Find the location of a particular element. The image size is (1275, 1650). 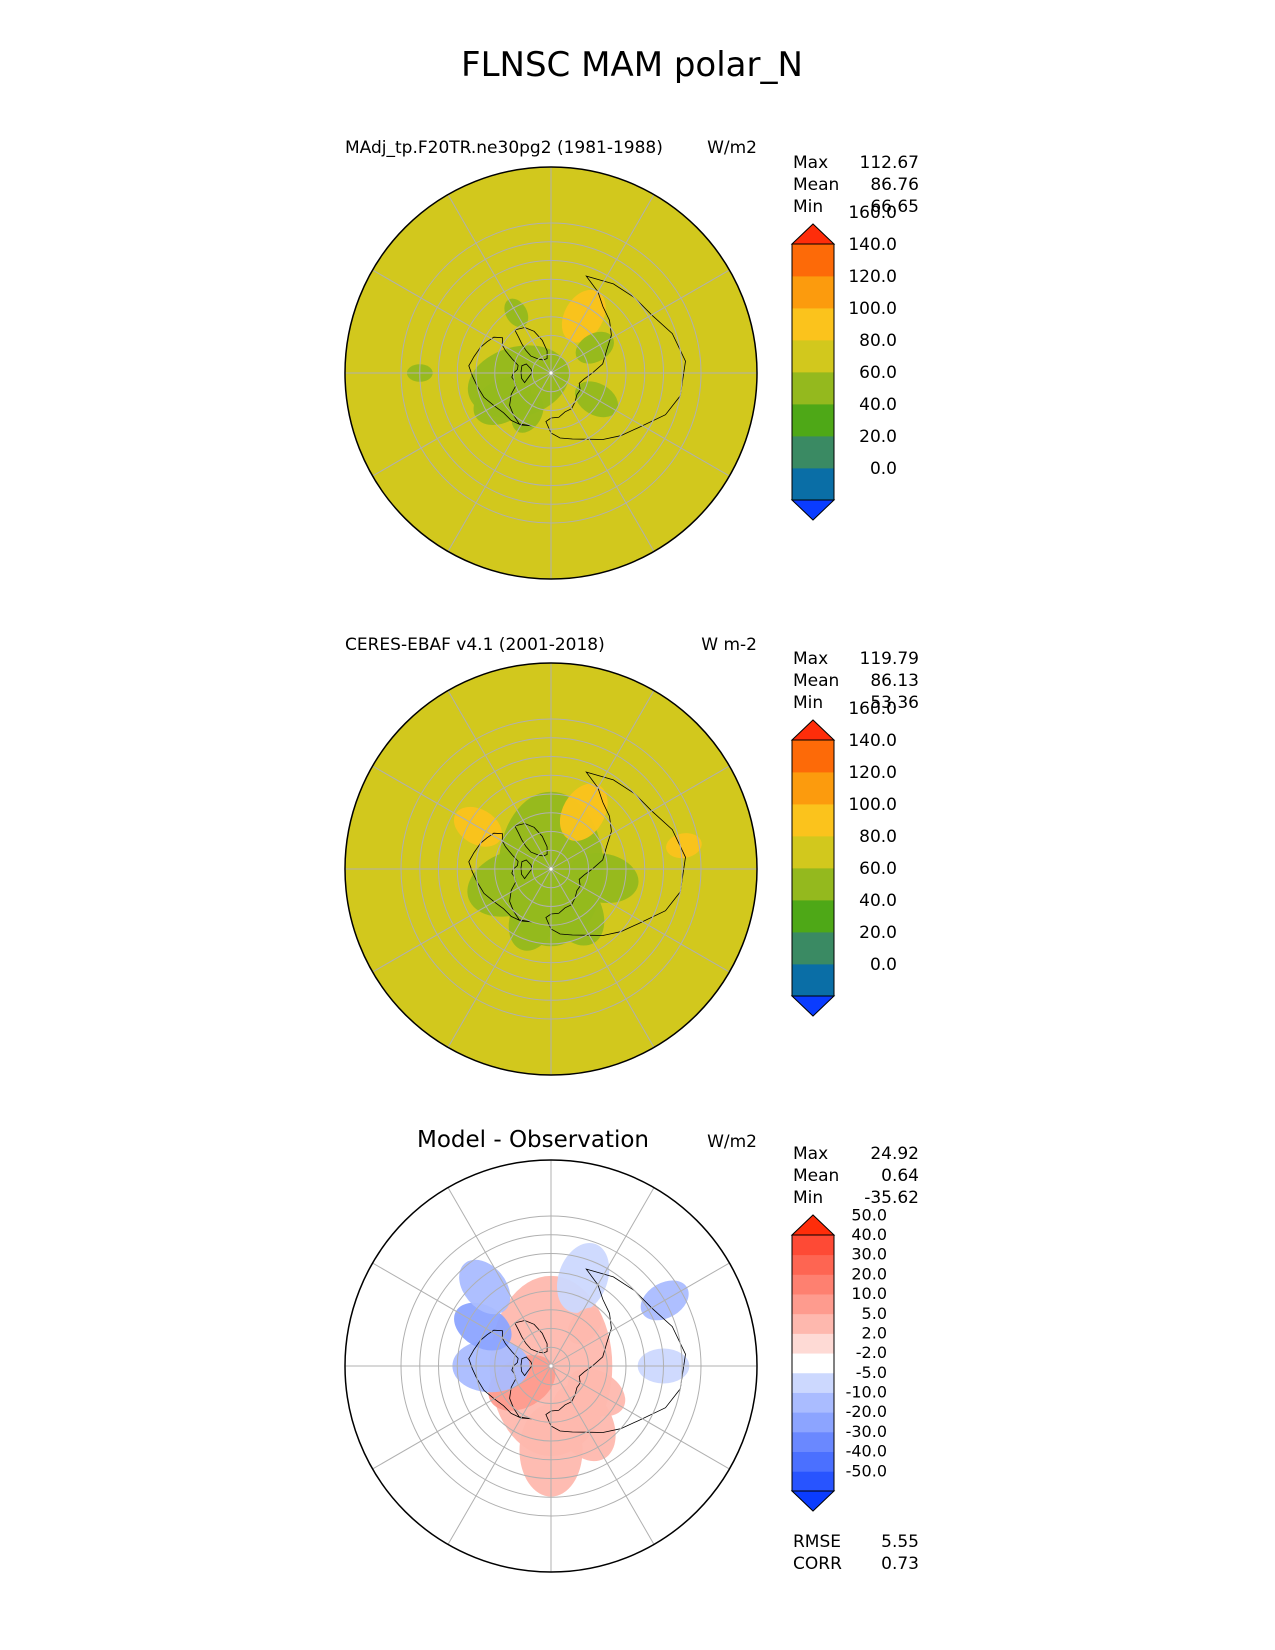

colorbar-tick-label: 100.0 is located at coordinates (872, 805).